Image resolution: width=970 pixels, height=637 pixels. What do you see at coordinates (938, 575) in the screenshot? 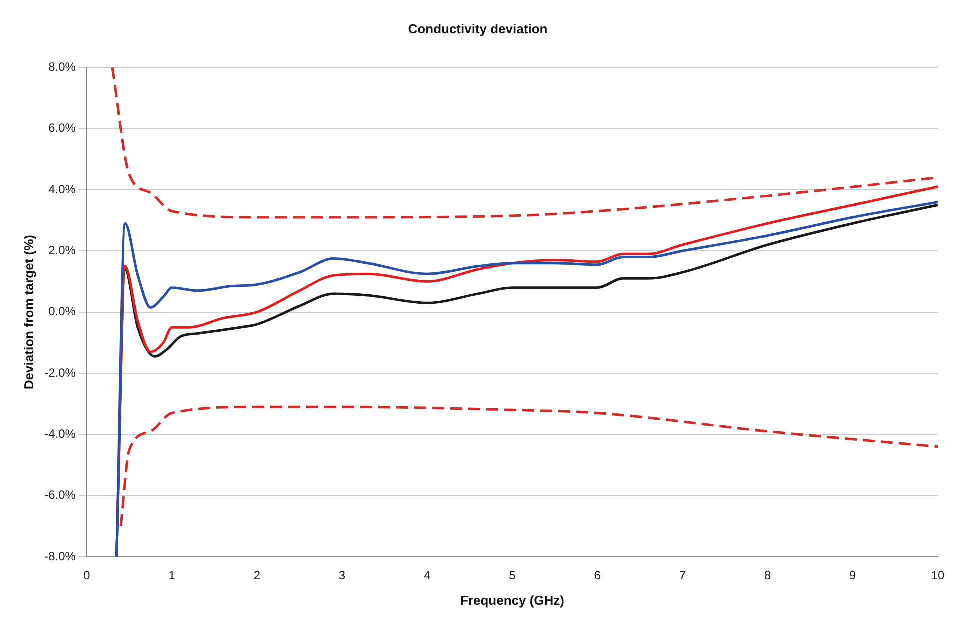
I see `x-tick-label: 10` at bounding box center [938, 575].